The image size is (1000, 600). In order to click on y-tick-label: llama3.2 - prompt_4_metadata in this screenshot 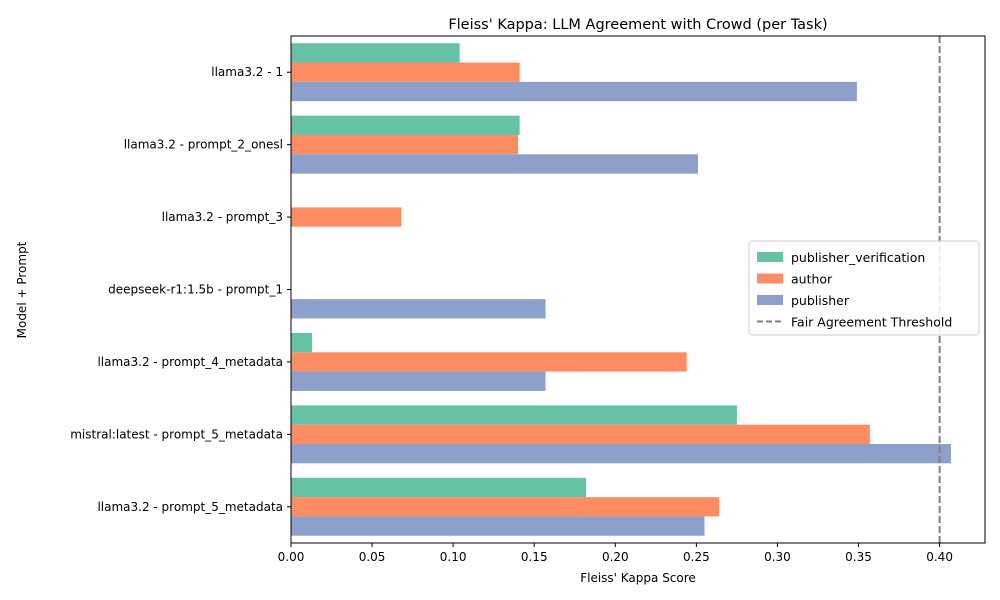, I will do `click(190, 362)`.